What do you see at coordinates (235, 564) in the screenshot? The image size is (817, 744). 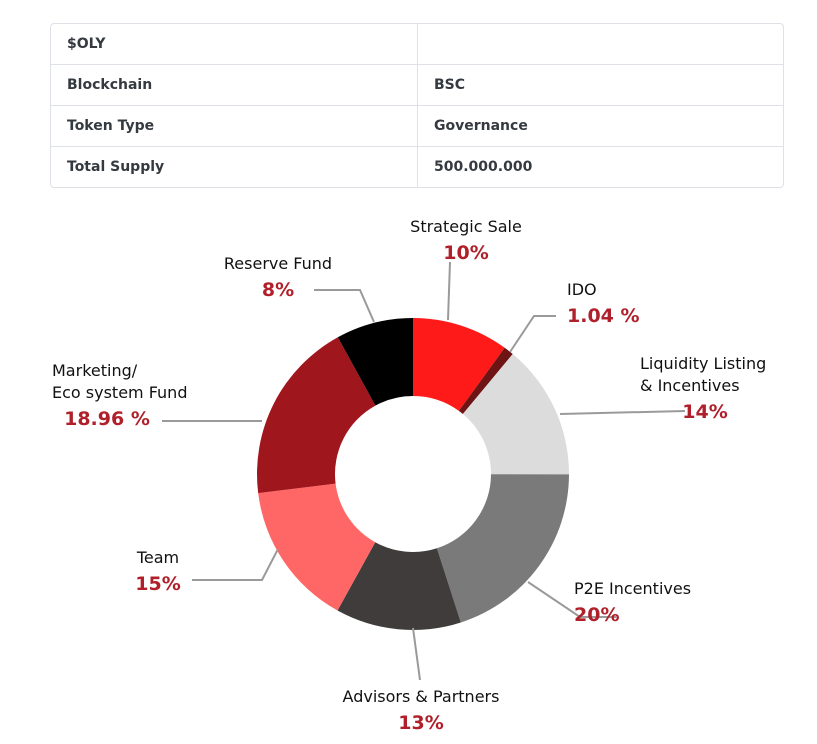 I see `leader-line-team` at bounding box center [235, 564].